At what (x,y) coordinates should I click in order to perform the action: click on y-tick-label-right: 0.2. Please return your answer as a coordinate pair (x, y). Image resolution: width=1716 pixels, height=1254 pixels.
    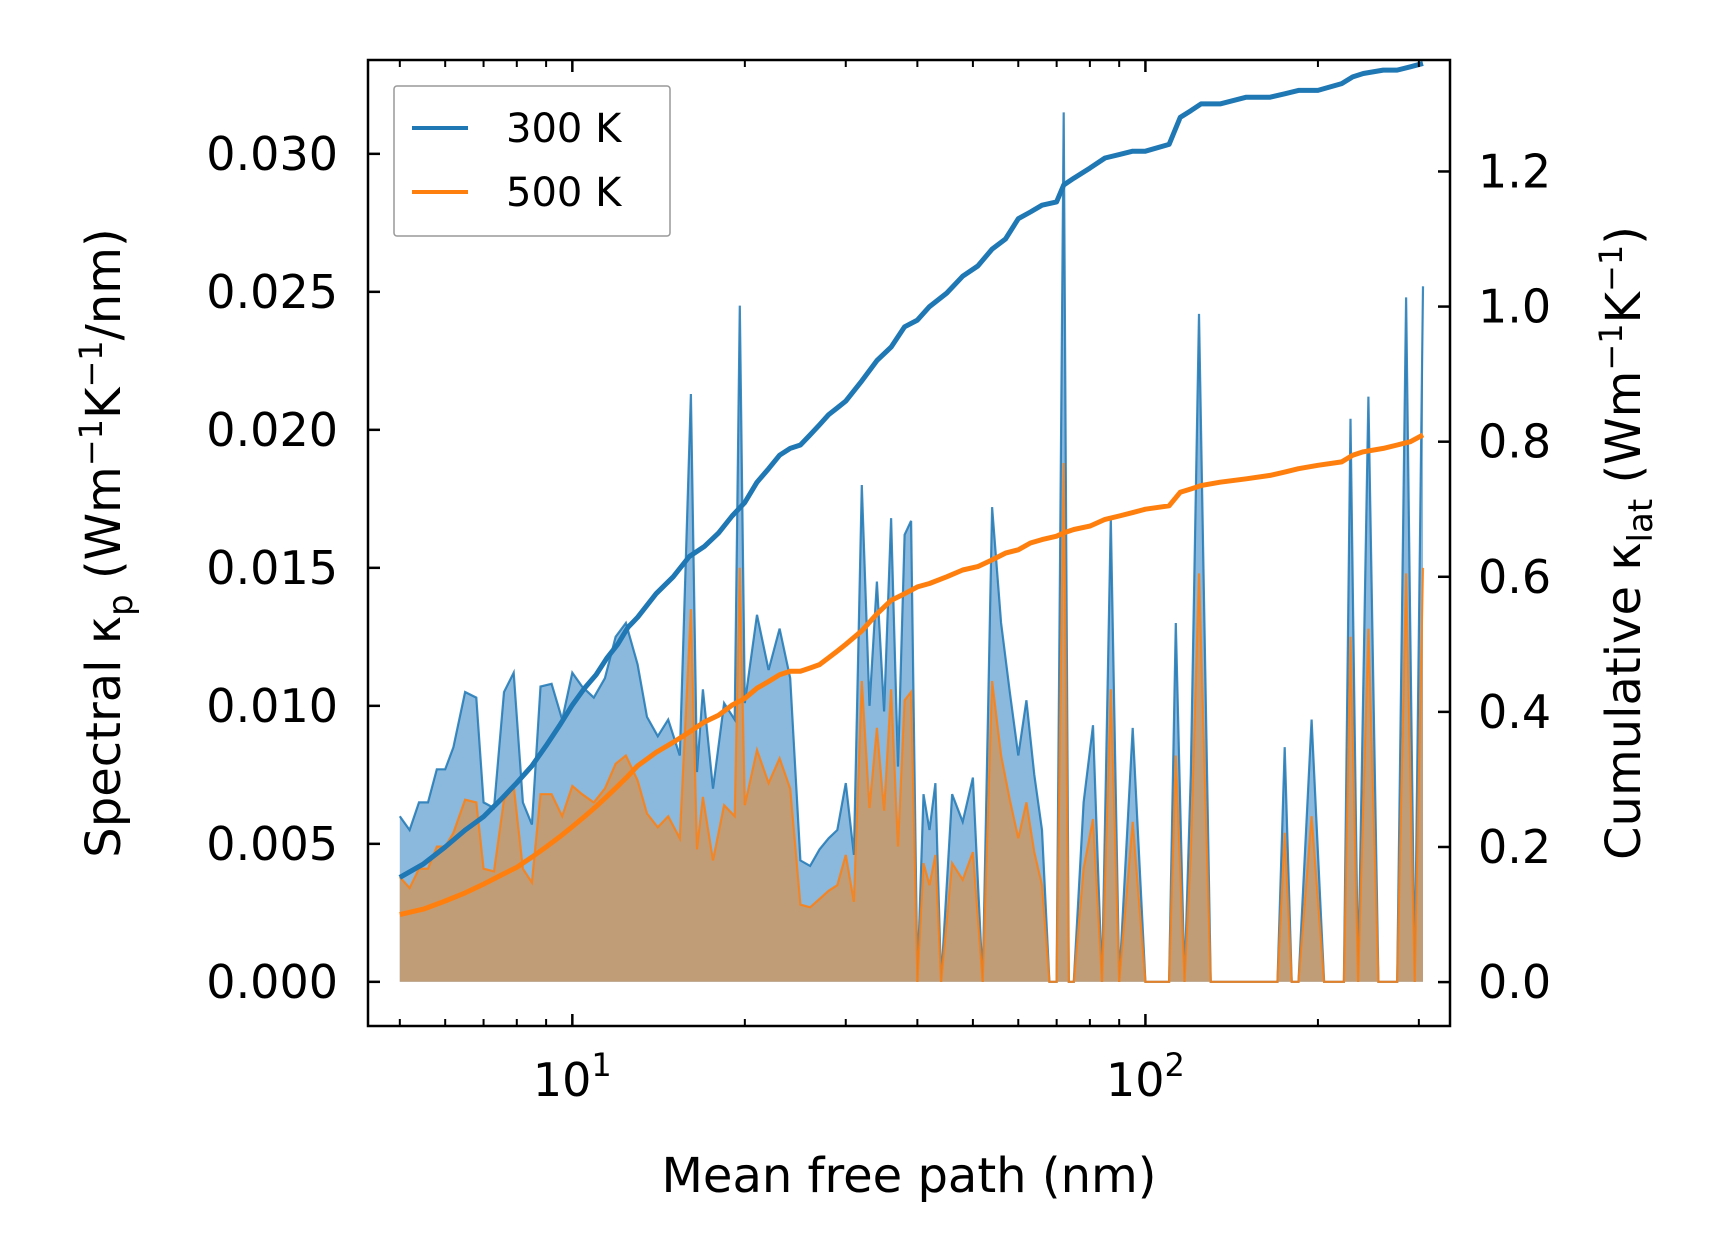
    Looking at the image, I should click on (1514, 847).